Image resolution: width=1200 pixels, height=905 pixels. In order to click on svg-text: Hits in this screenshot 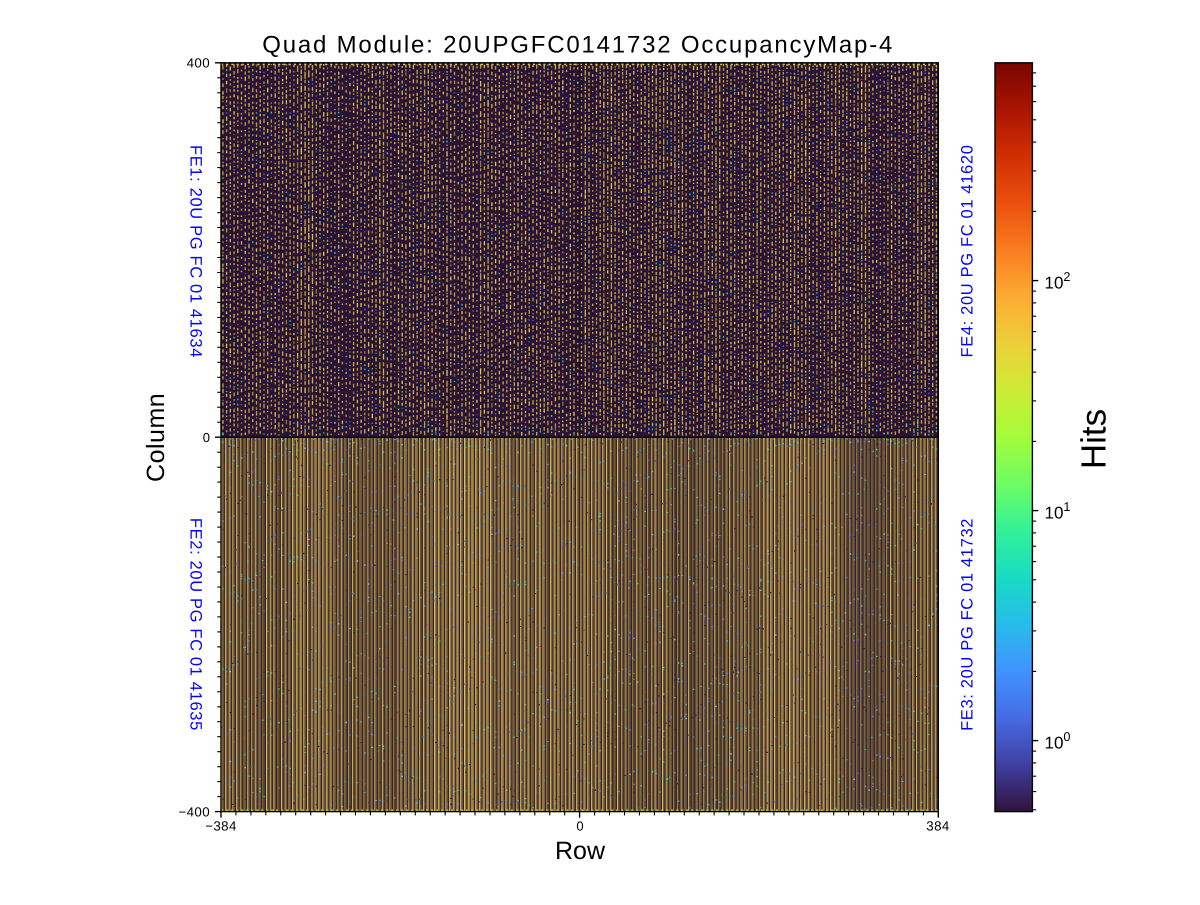, I will do `click(1094, 439)`.